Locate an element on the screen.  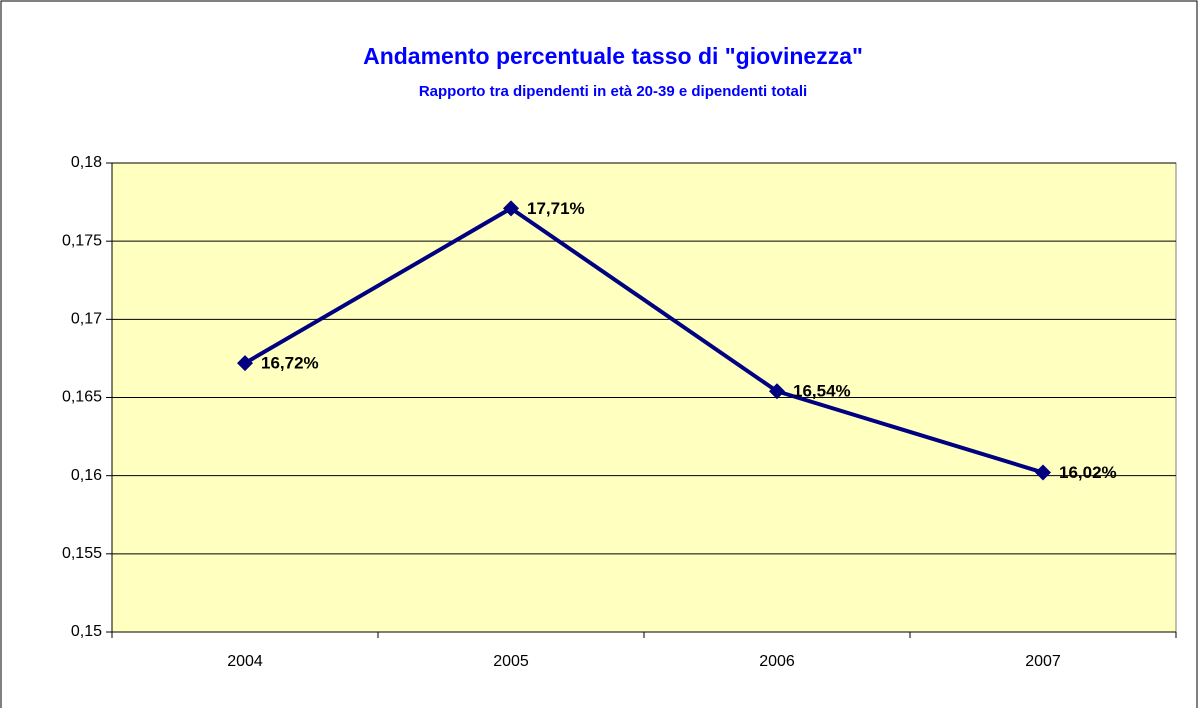
x-tick-label: 2005 is located at coordinates (511, 661).